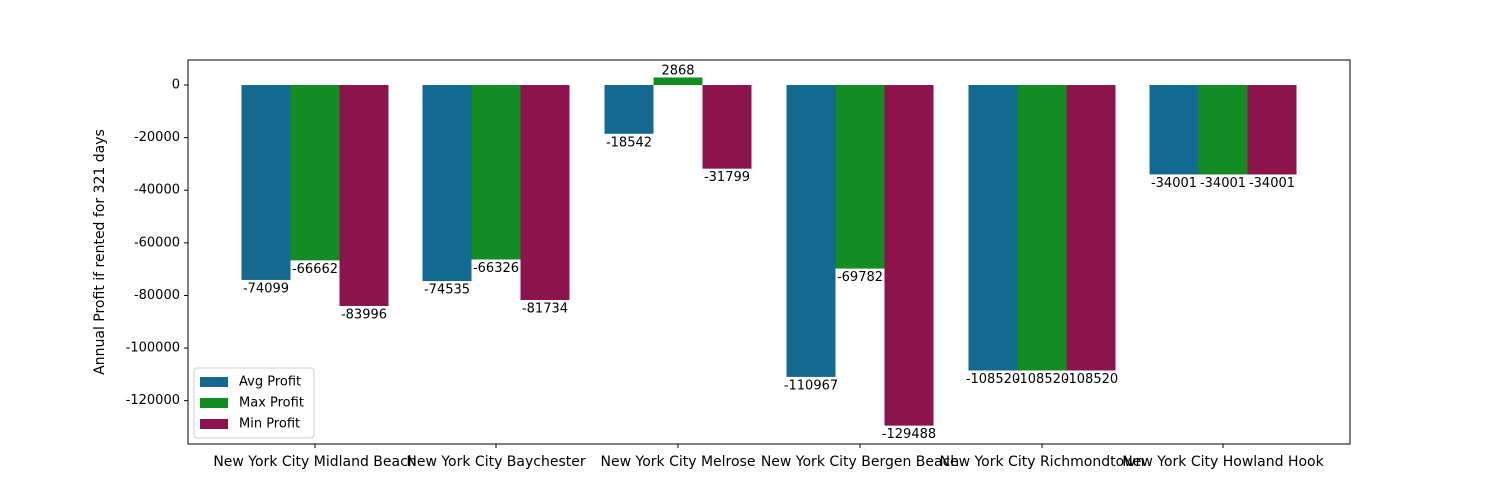 The image size is (1500, 500). I want to click on bar-value-label: -81734, so click(545, 309).